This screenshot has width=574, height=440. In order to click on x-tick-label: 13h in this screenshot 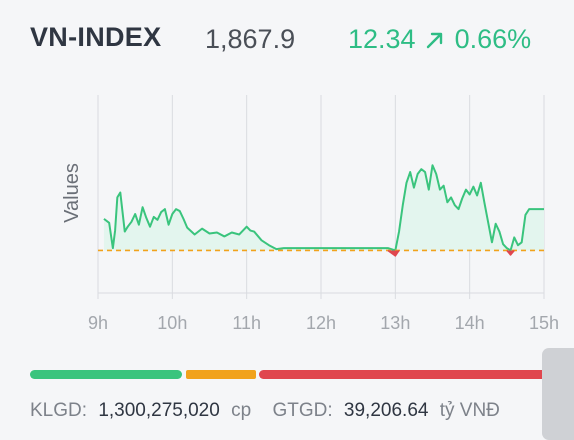, I will do `click(395, 323)`.